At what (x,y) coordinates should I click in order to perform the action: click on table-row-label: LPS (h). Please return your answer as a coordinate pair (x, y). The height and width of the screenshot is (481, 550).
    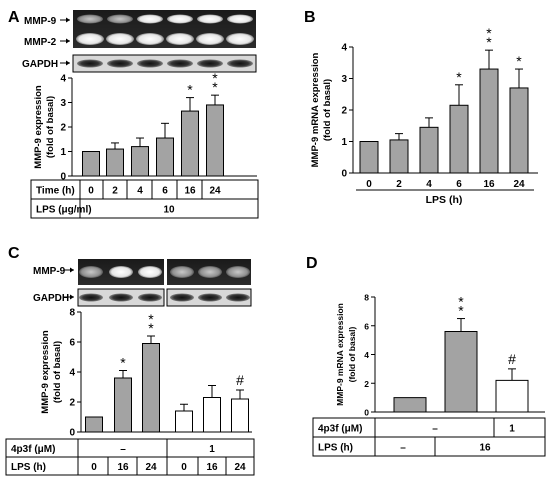
    Looking at the image, I should click on (335, 448).